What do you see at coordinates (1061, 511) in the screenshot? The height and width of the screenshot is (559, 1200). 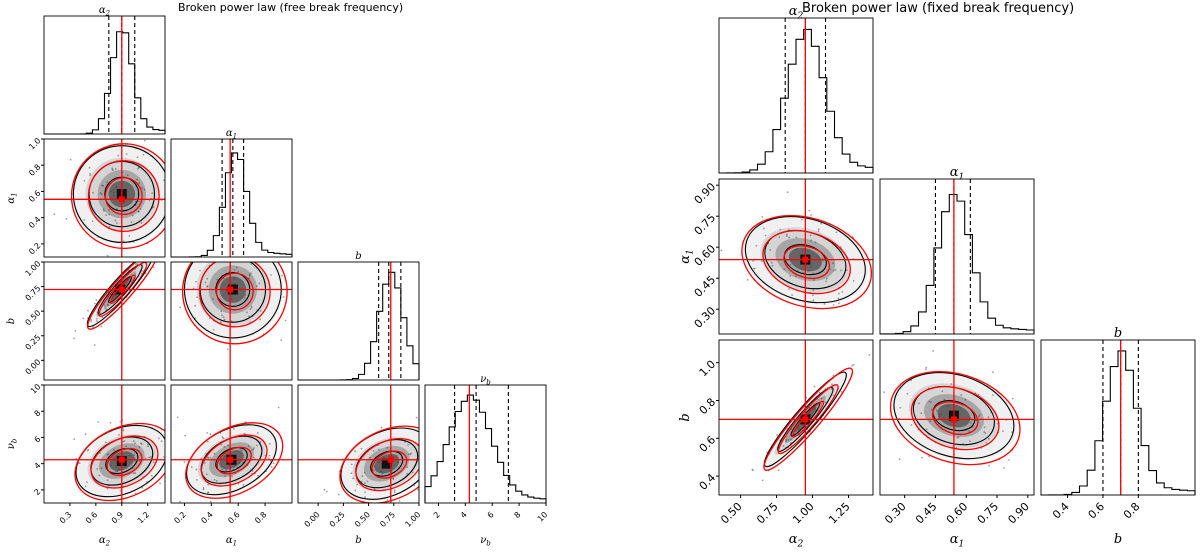 I see `xtick-label: 0.4` at bounding box center [1061, 511].